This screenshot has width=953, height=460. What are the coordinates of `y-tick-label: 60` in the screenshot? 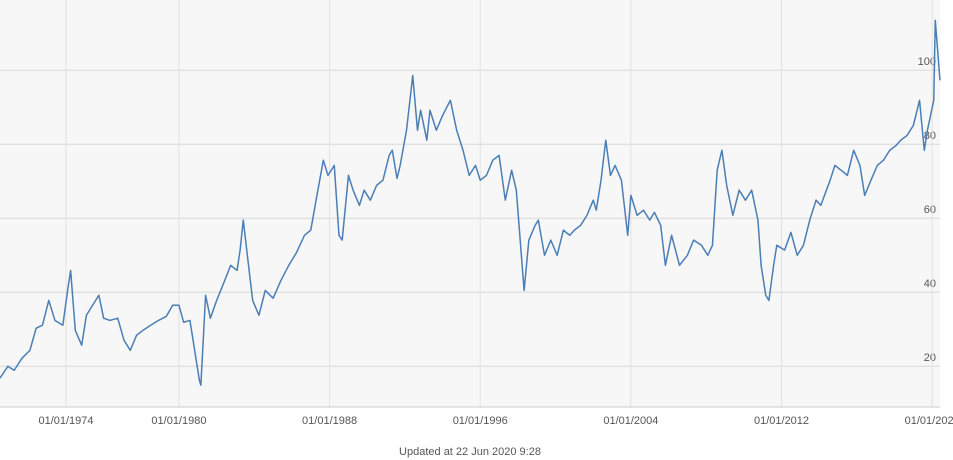 It's located at (930, 210).